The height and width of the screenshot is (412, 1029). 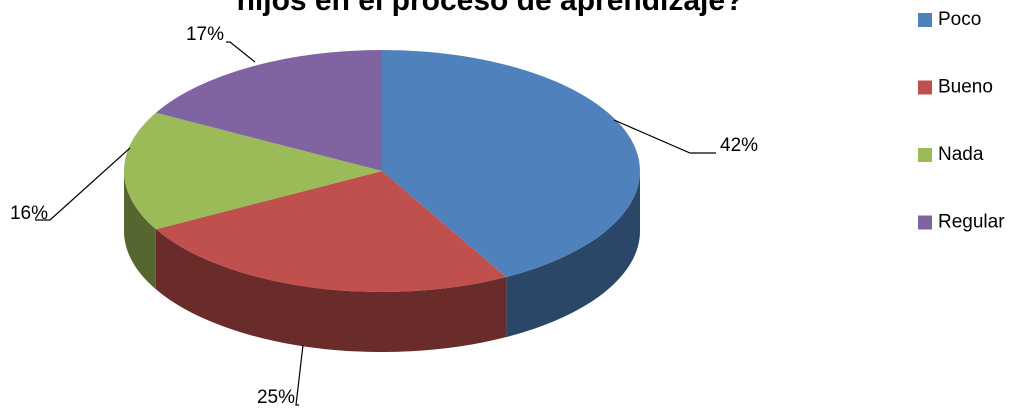 I want to click on legend-label: Regular, so click(x=971, y=222).